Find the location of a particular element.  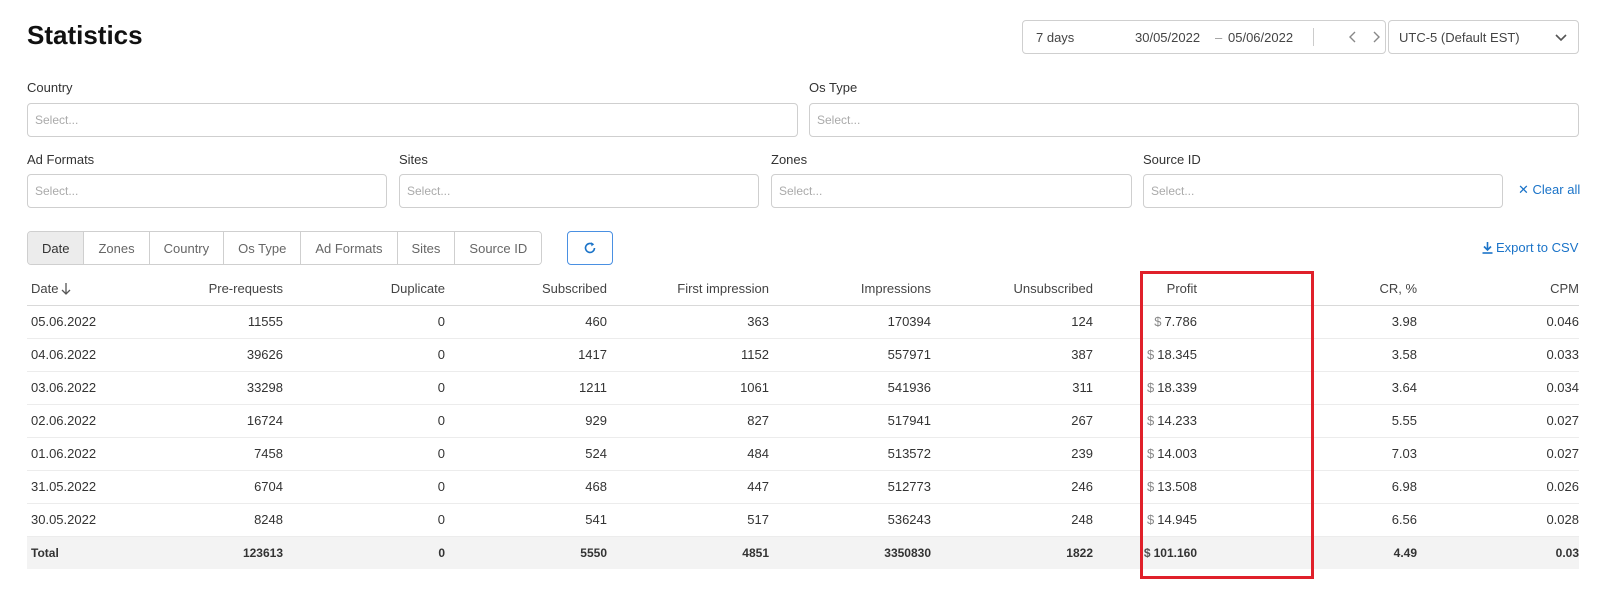

cell-subscribed: 1417 is located at coordinates (526, 355).